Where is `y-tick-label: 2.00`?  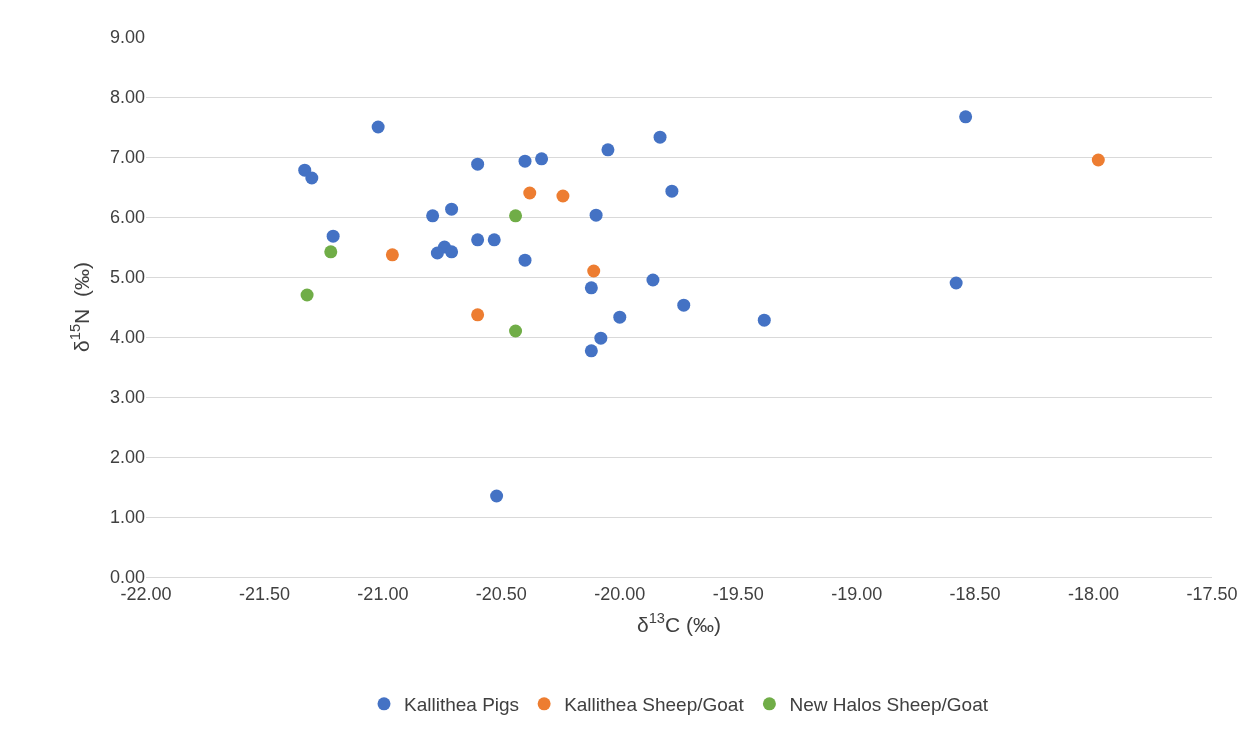
y-tick-label: 2.00 is located at coordinates (127, 457).